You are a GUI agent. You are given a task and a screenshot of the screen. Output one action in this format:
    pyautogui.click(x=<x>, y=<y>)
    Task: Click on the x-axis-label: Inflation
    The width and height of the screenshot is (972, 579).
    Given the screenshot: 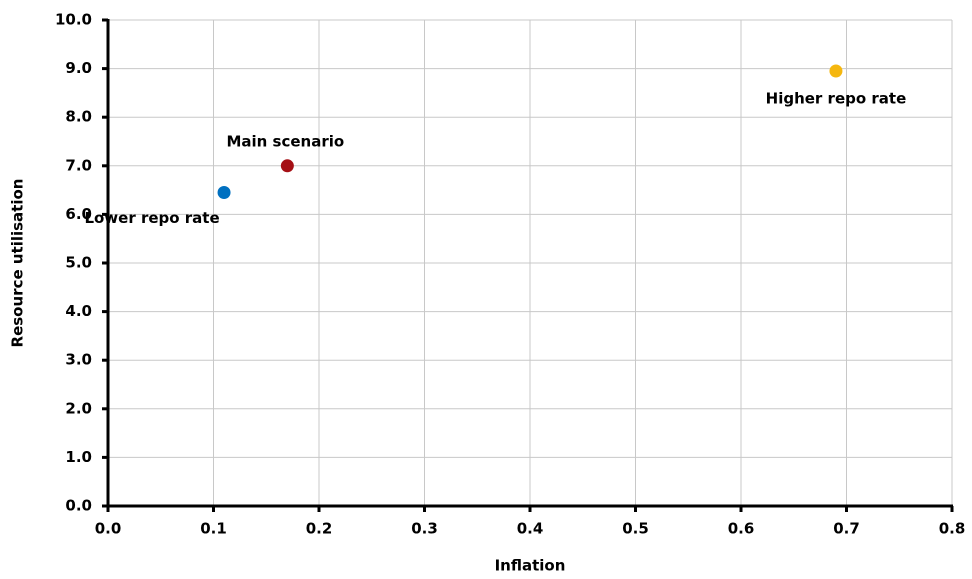 What is the action you would take?
    pyautogui.click(x=530, y=566)
    